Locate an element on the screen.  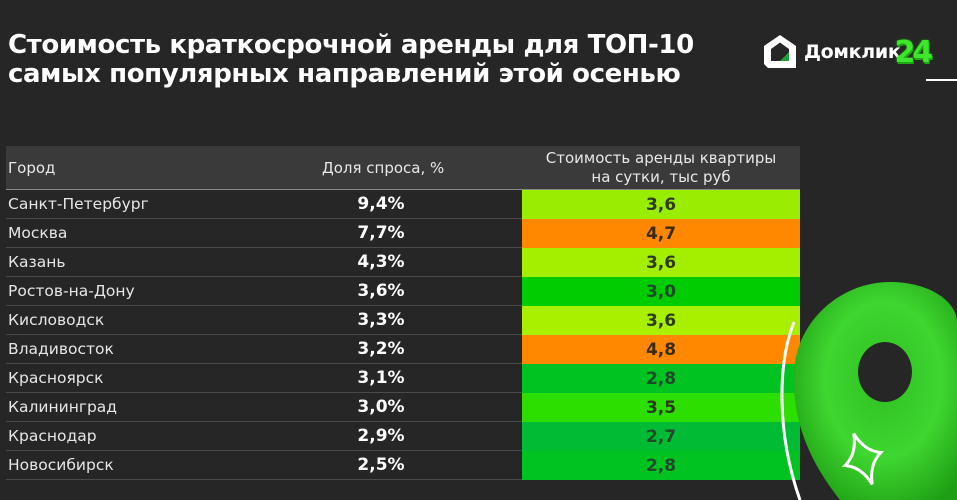
brand-name: Домклик is located at coordinates (852, 52).